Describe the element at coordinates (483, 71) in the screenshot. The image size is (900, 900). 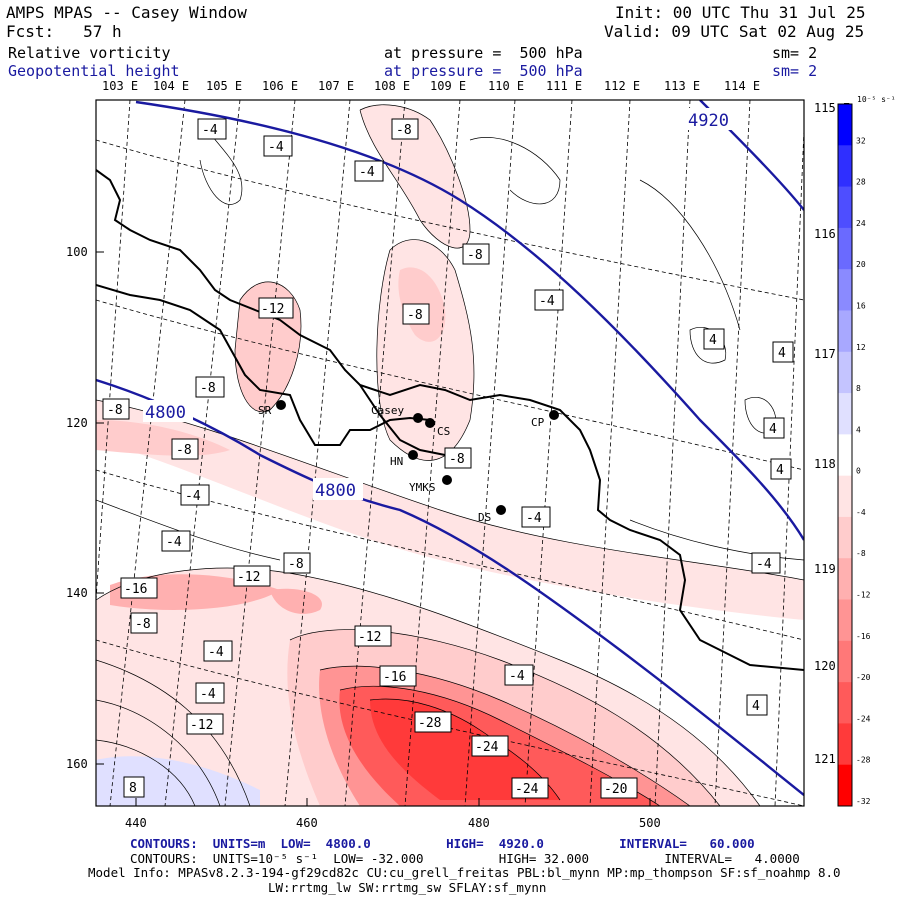
I see `field2-level: at pressure = 500 hPa` at that location.